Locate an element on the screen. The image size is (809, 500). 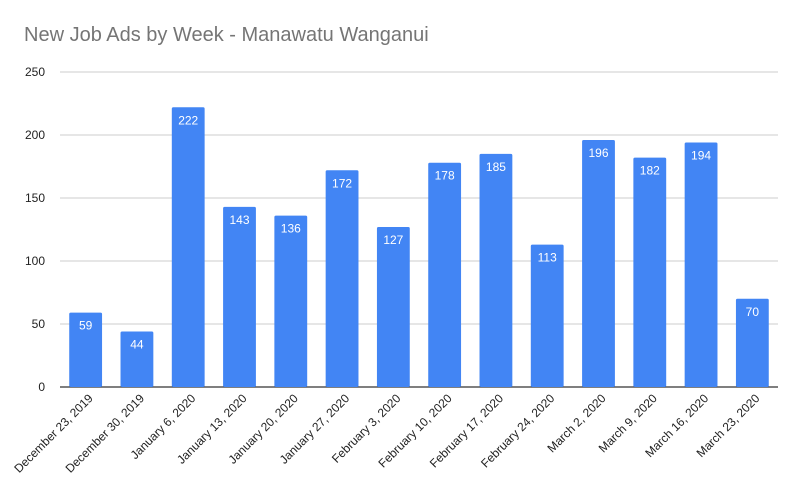
data-label: 136 is located at coordinates (291, 229).